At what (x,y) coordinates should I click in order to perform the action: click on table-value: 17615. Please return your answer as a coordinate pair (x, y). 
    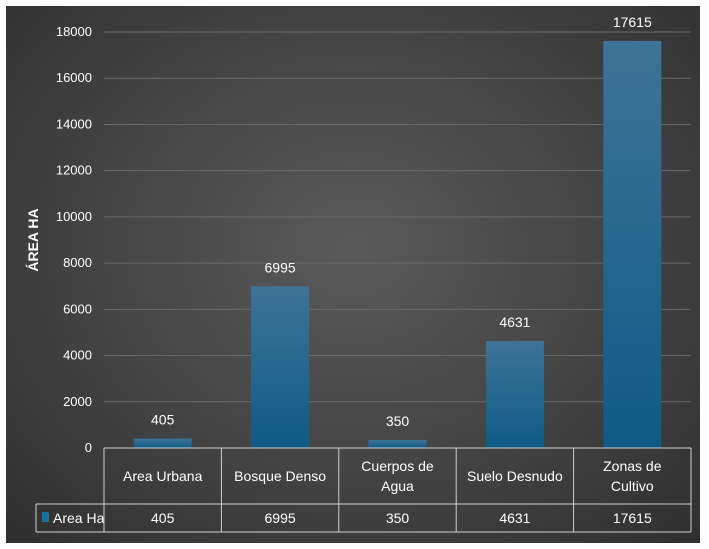
    Looking at the image, I should click on (632, 518).